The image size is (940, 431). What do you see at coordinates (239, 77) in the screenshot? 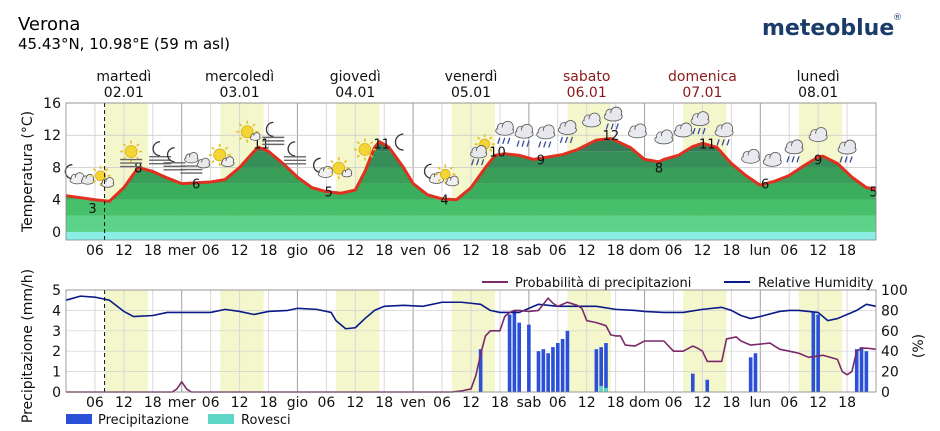
I see `day-name: mercoledì` at bounding box center [239, 77].